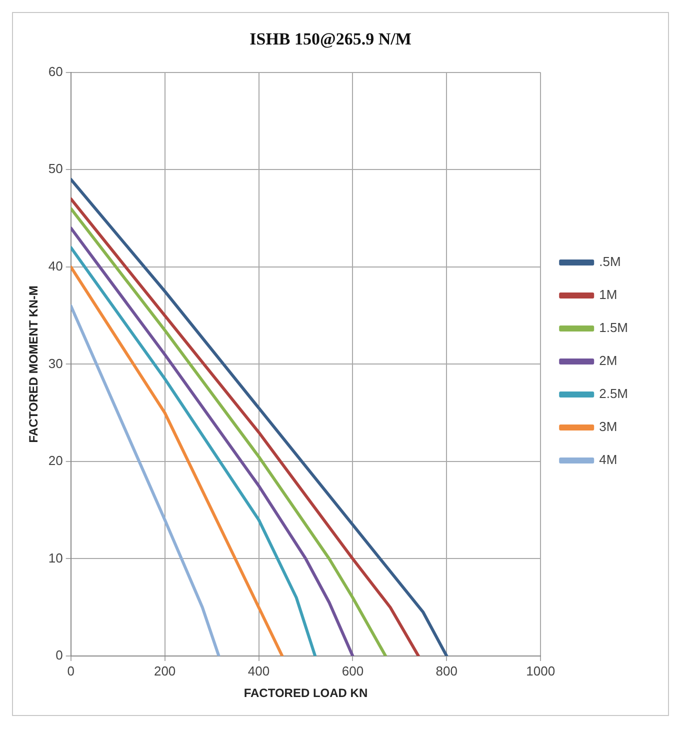  I want to click on legend-label: 2.5M, so click(613, 394).